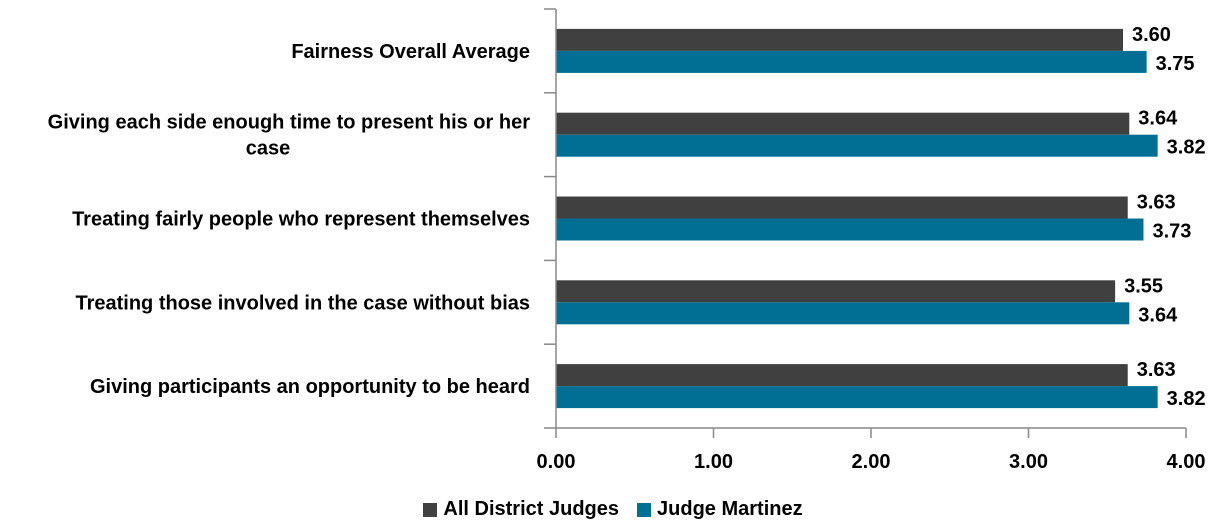 This screenshot has height=531, width=1226. What do you see at coordinates (1175, 64) in the screenshot?
I see `data-label: 3.75` at bounding box center [1175, 64].